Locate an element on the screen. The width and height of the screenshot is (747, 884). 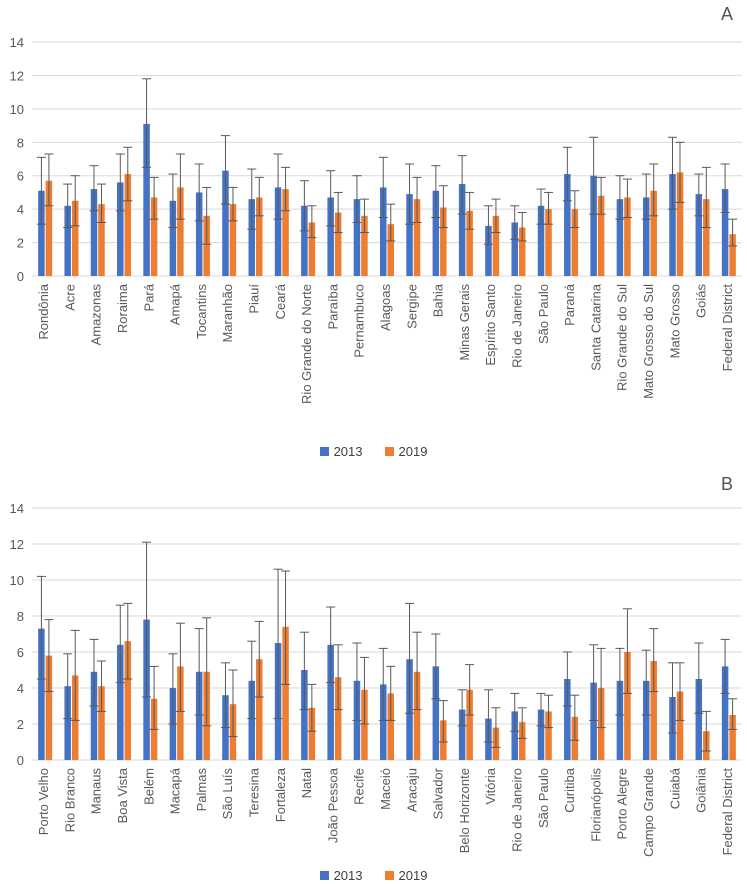
panel-label-a: A is located at coordinates (727, 14).